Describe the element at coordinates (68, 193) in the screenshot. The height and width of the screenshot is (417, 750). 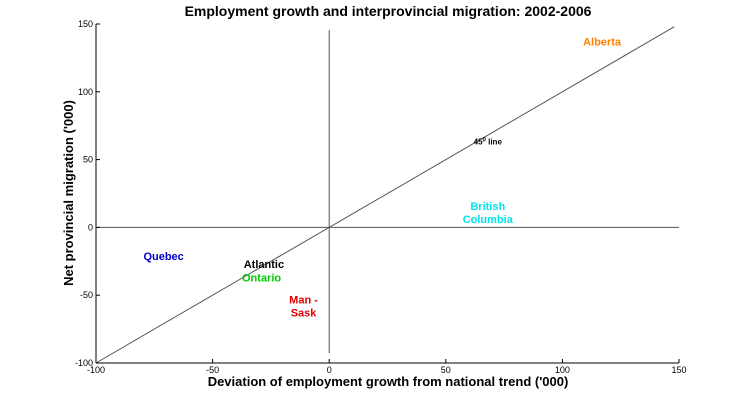
I see `y-axis-label: Net provincial migration ('000)` at that location.